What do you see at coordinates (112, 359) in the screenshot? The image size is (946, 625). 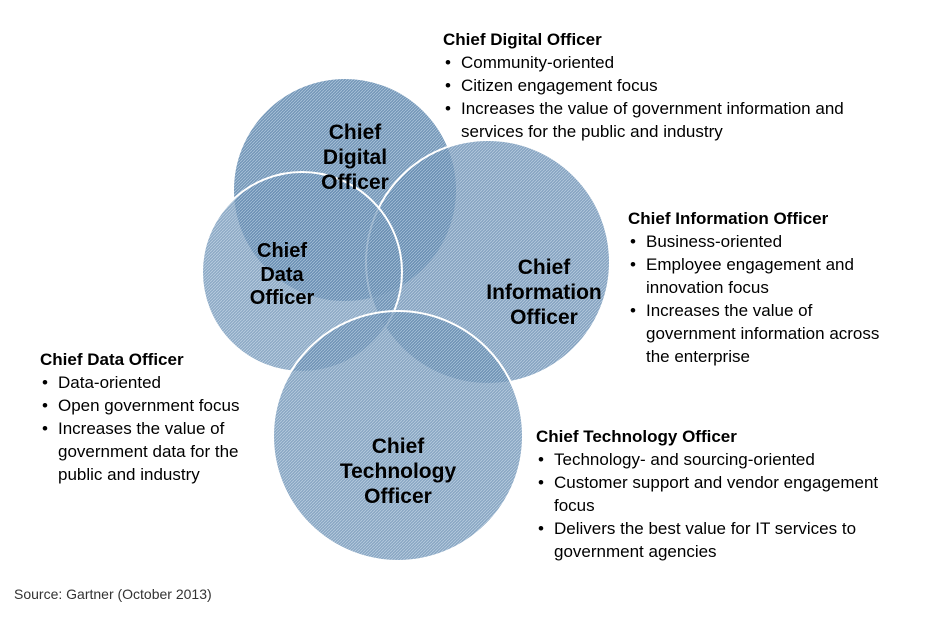 I see `description-title: Chief Data Officer` at bounding box center [112, 359].